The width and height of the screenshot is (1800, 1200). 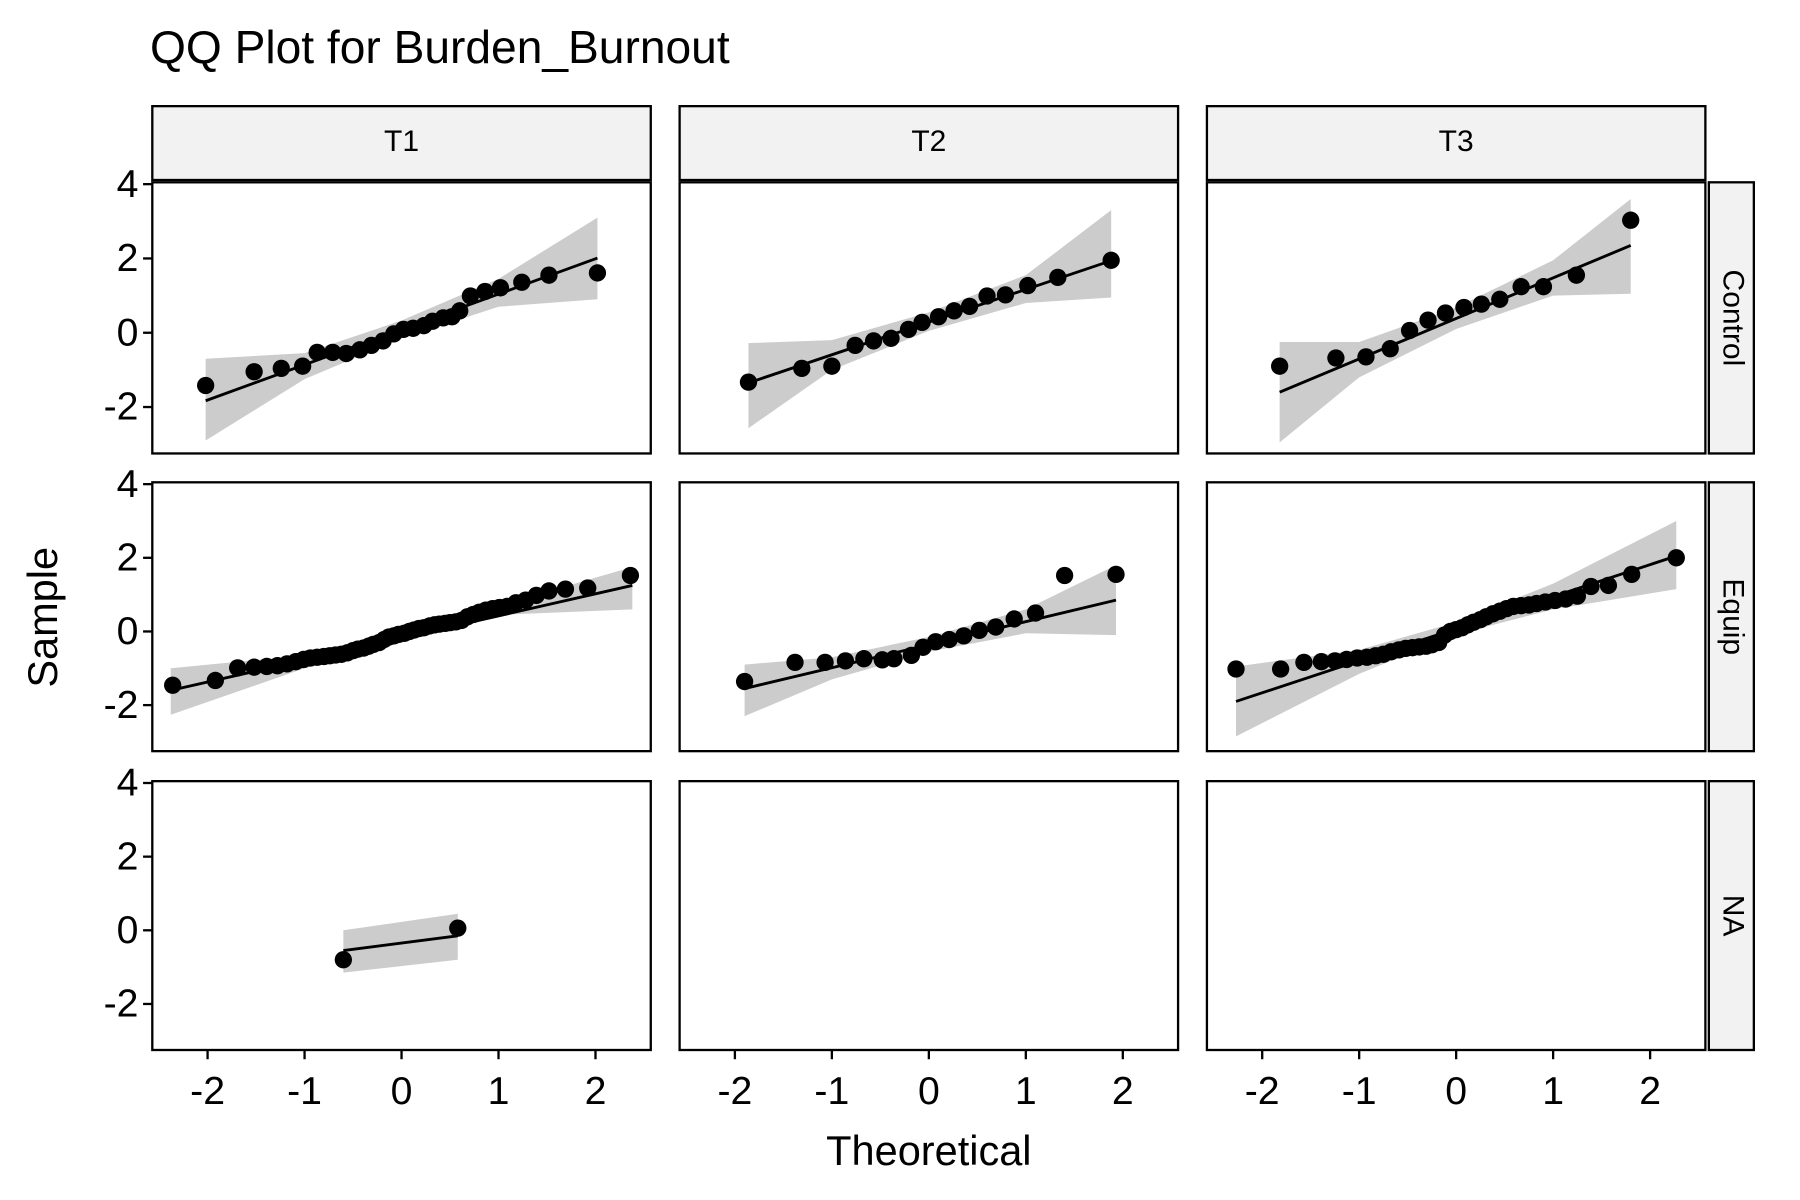 I want to click on column-strip-label: T2, so click(x=928, y=141).